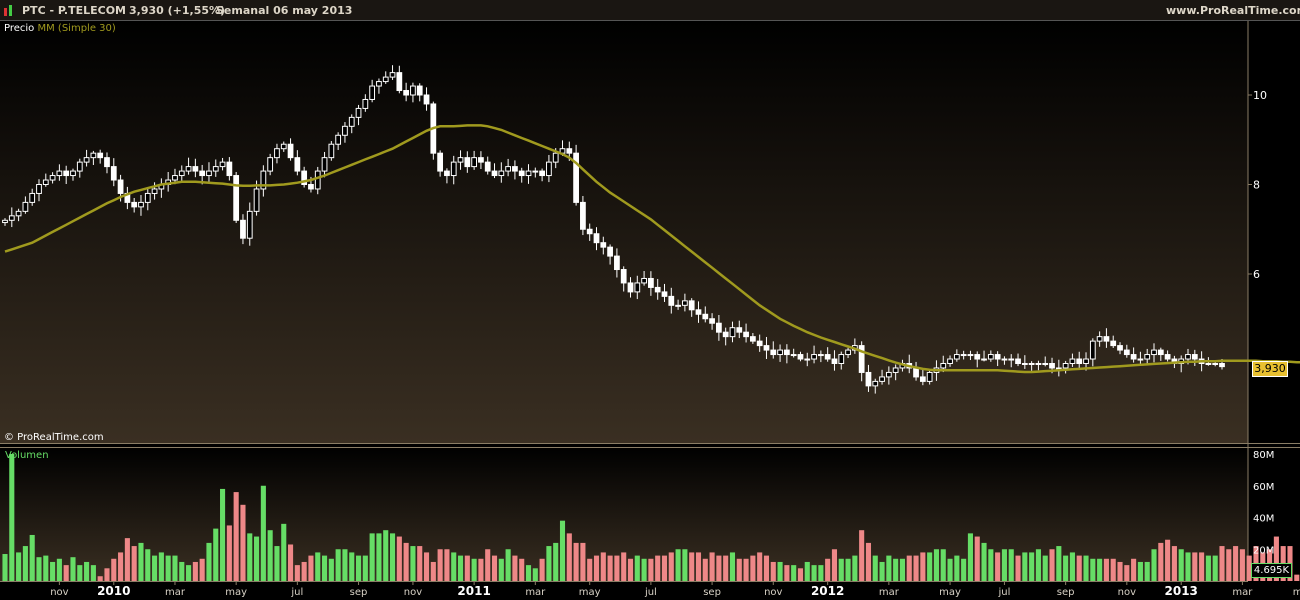  What do you see at coordinates (236, 592) in the screenshot?
I see `x-tick-label: may` at bounding box center [236, 592].